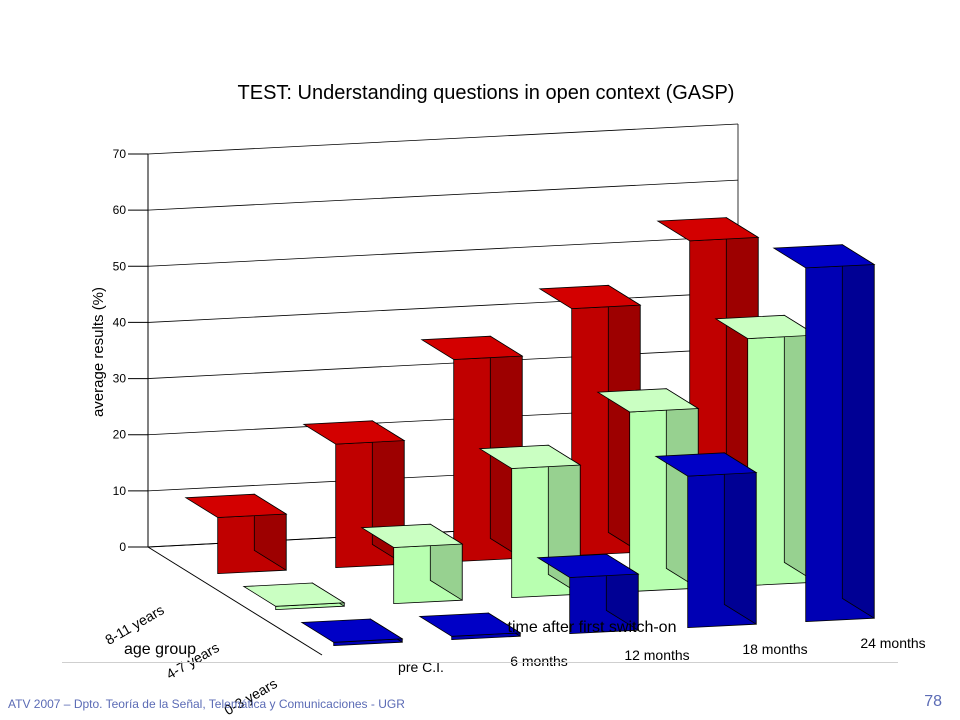 The width and height of the screenshot is (960, 720). What do you see at coordinates (539, 661) in the screenshot?
I see `x-tick-label: 6 months` at bounding box center [539, 661].